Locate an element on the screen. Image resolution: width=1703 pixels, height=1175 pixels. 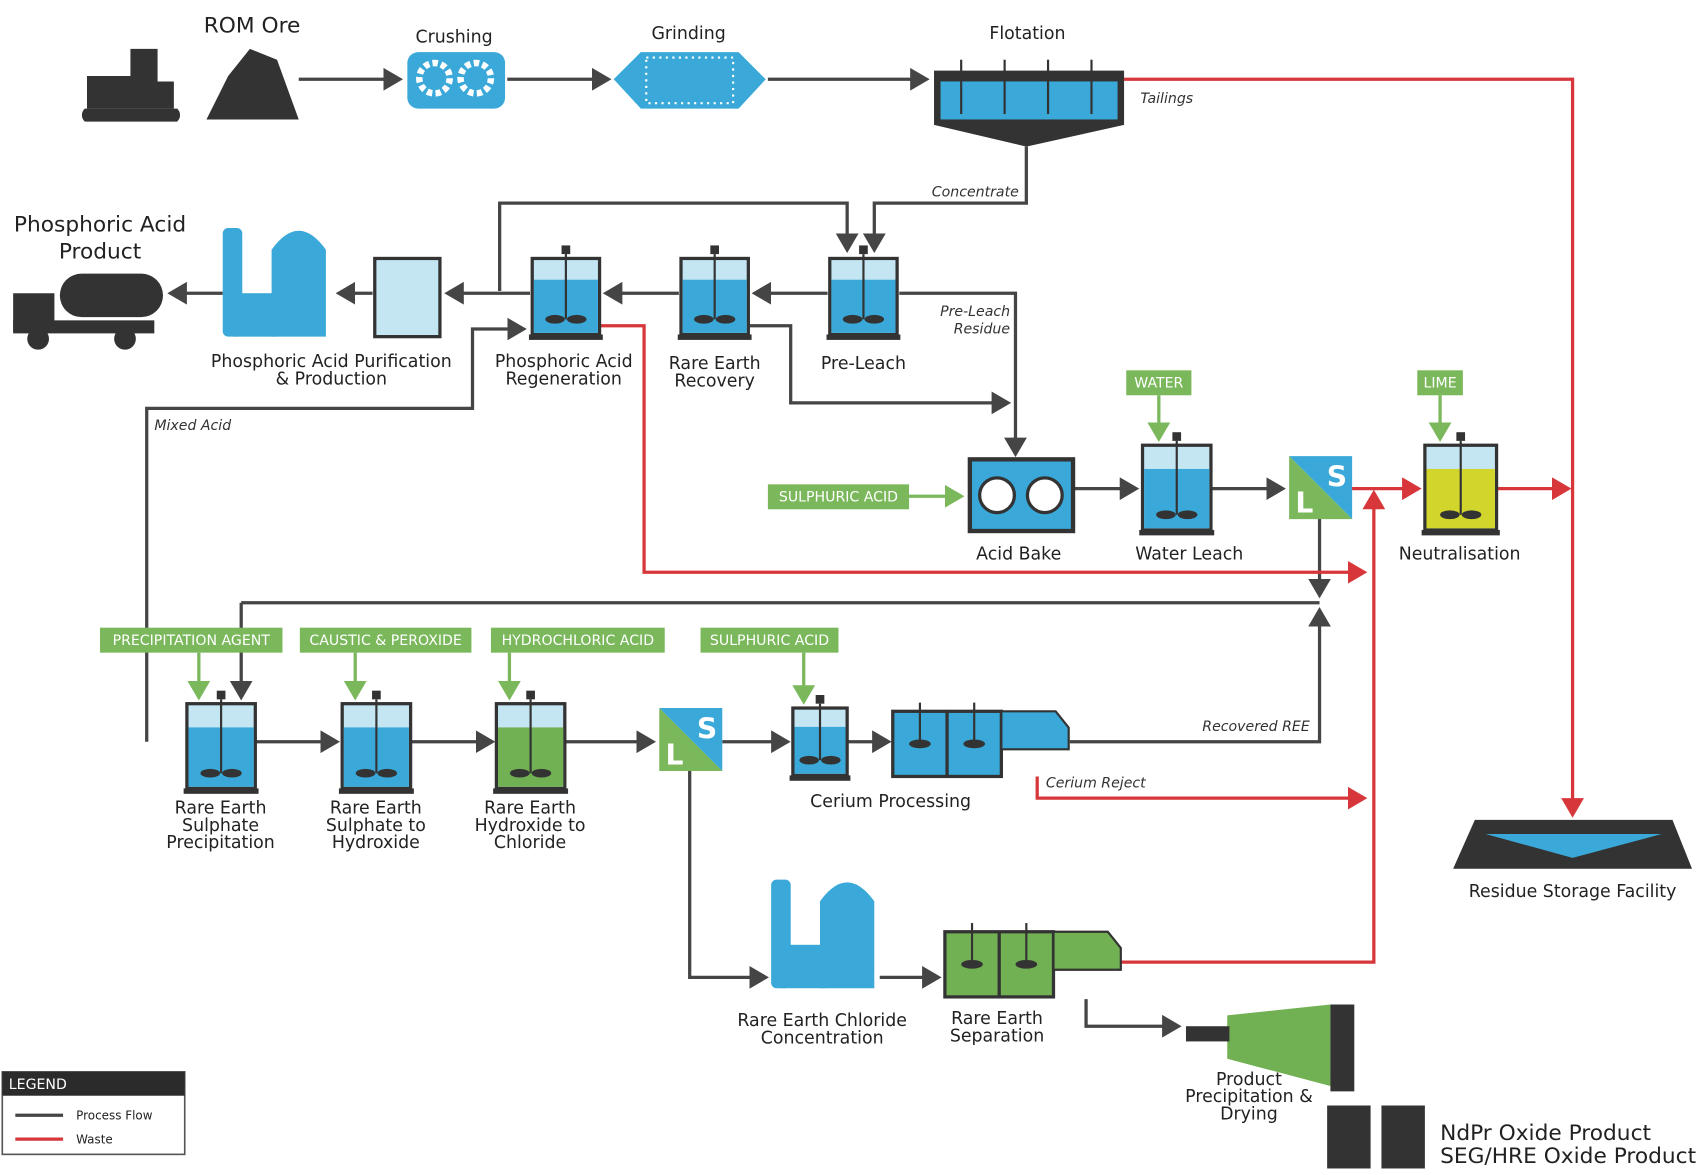
reagent-label: SULPHURIC ACID is located at coordinates (838, 498).